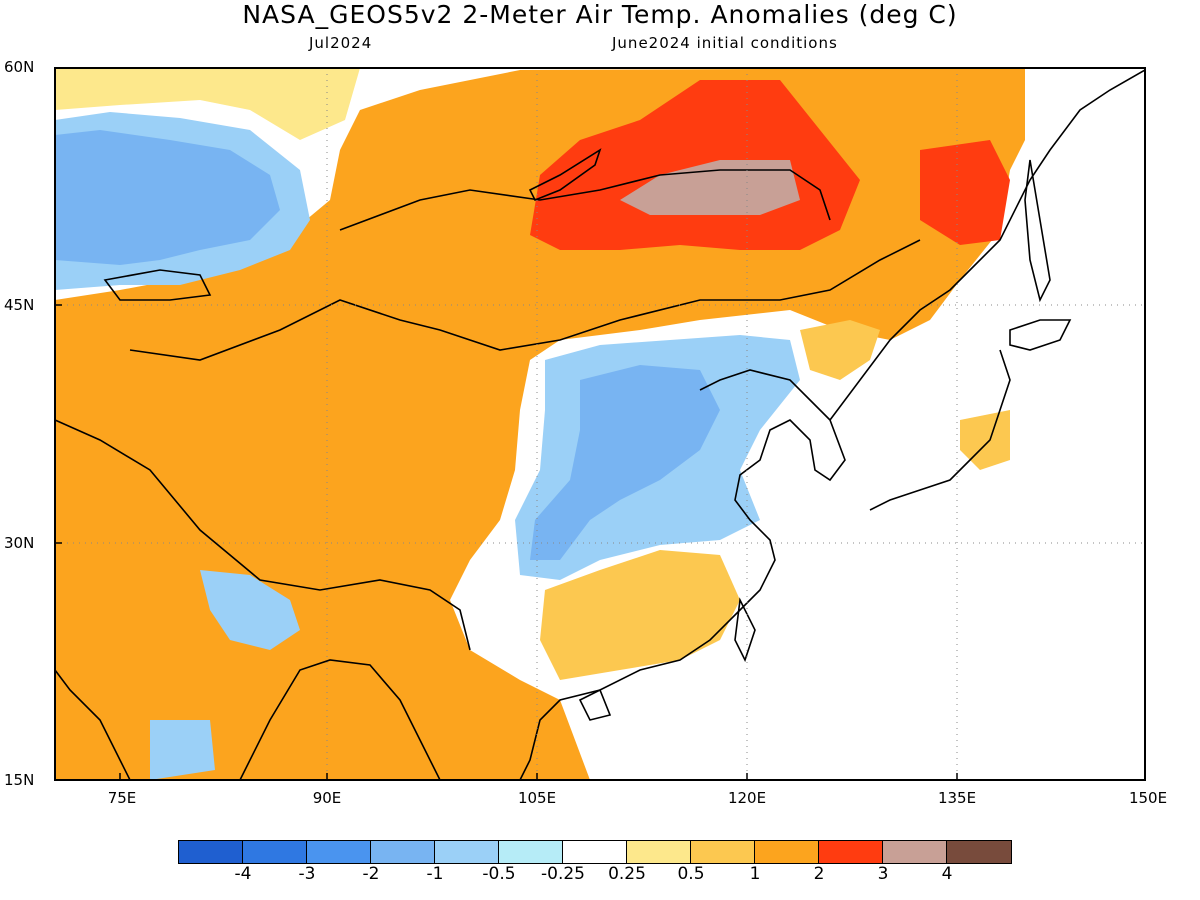 The image size is (1200, 900). Describe the element at coordinates (93, 724) in the screenshot. I see `india-west-coast` at that location.